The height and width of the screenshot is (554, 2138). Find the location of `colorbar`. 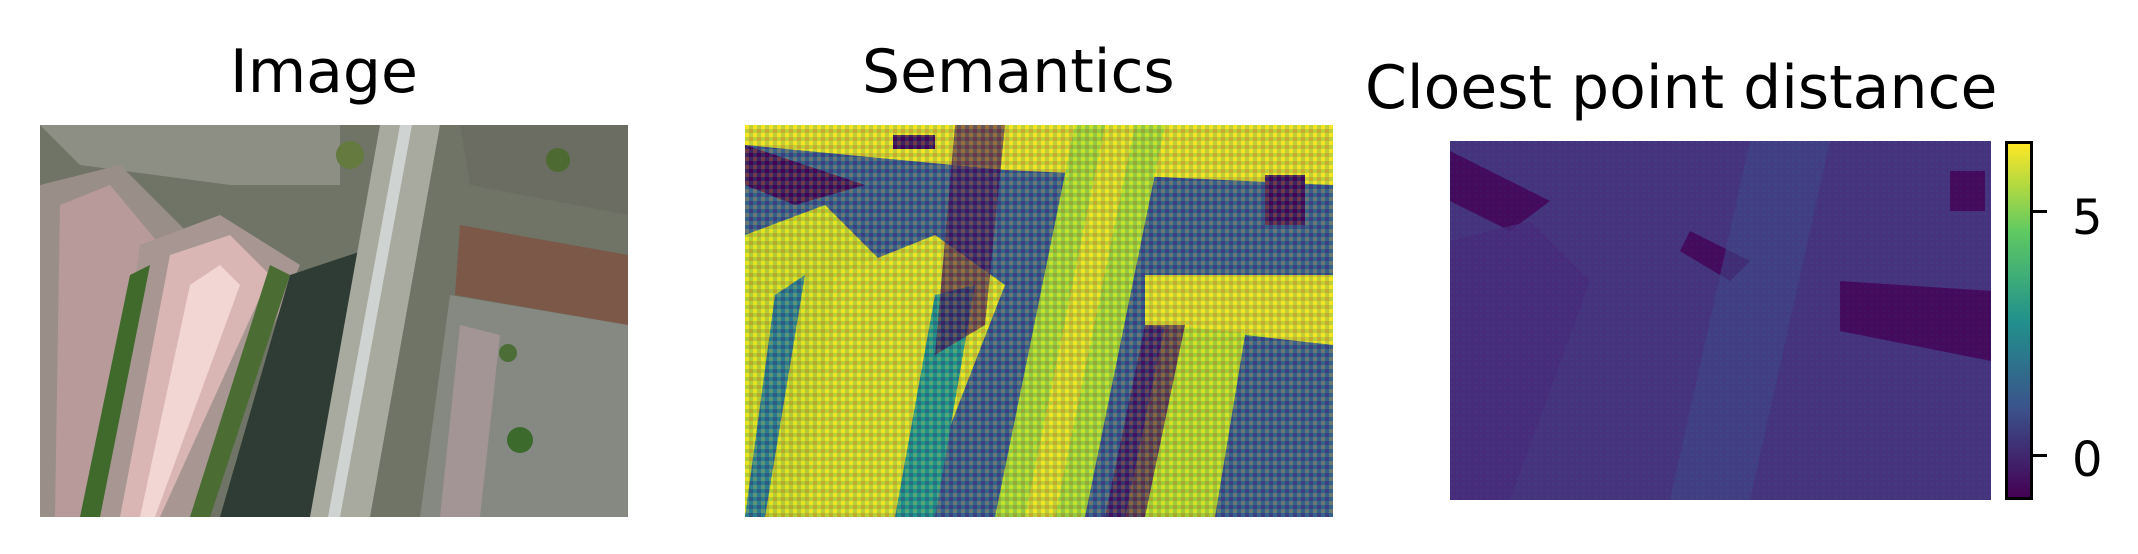

colorbar is located at coordinates (2019, 320).